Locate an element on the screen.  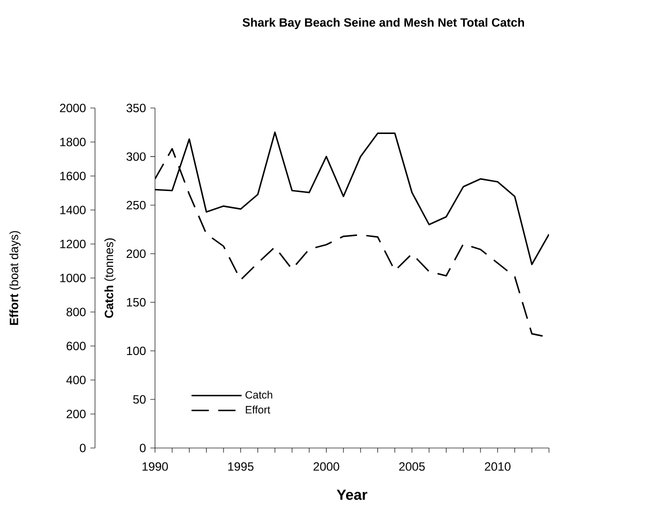
y2-tick-label: 400 is located at coordinates (76, 380).